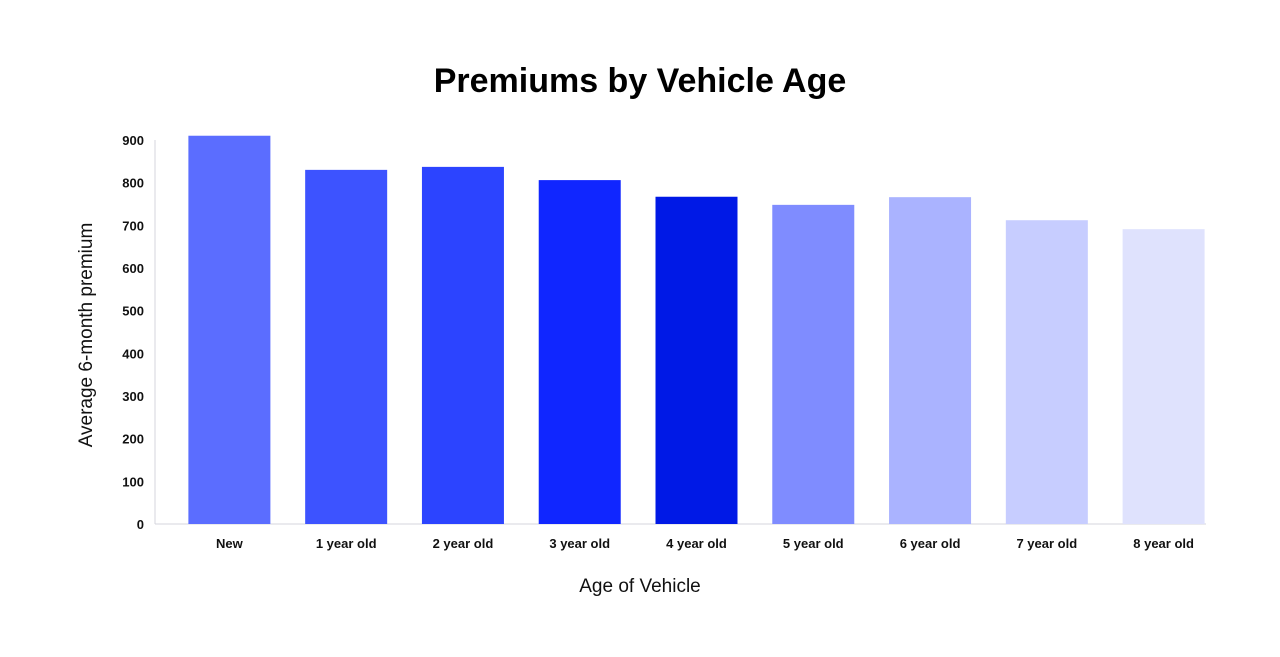 This screenshot has width=1280, height=657. I want to click on chart-title: Premiums by Vehicle Age, so click(640, 81).